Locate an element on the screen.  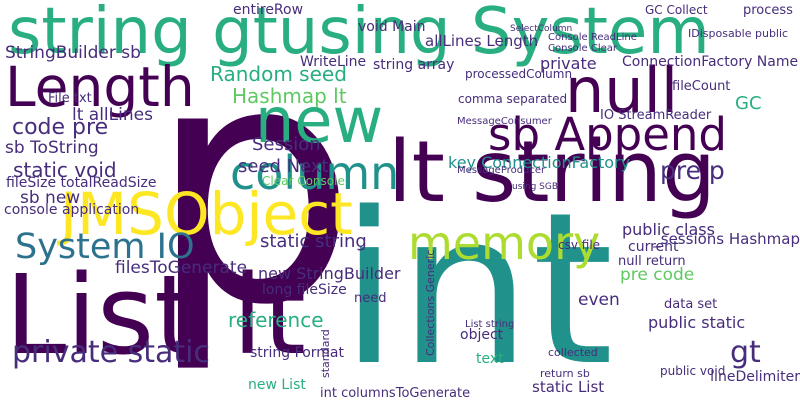
cloud-word: private static is located at coordinates (111, 352).